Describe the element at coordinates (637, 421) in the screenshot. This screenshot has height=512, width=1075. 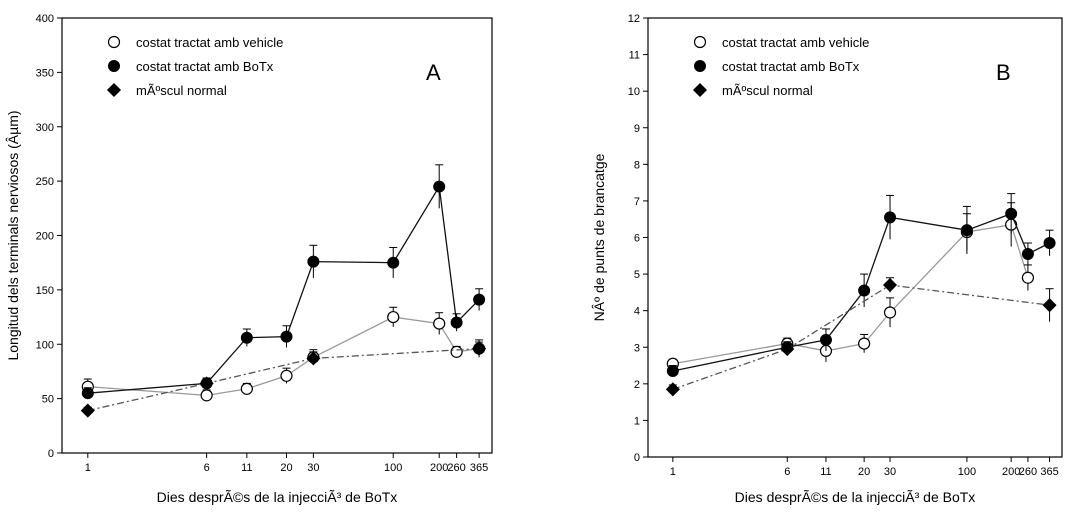
I see `y-tick-label: 1` at that location.